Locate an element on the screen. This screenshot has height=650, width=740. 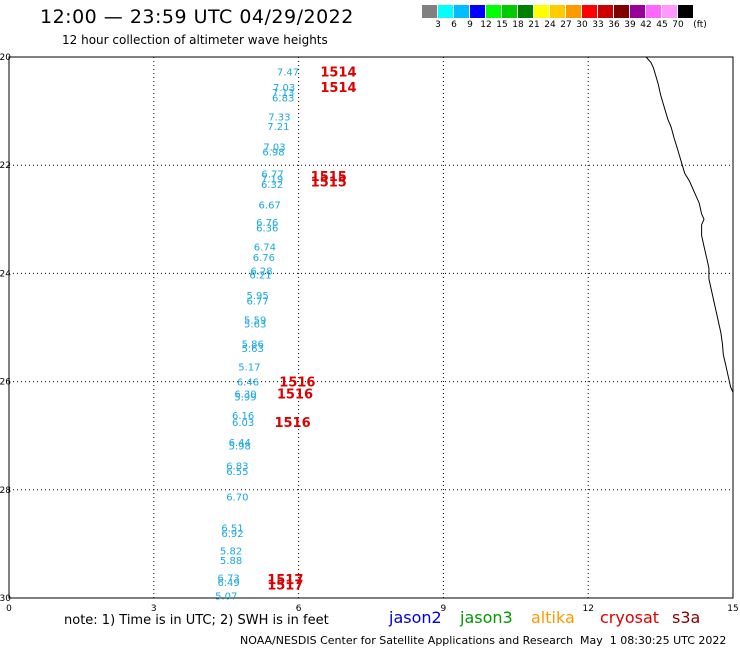
satellite-altika: altika is located at coordinates (553, 617).